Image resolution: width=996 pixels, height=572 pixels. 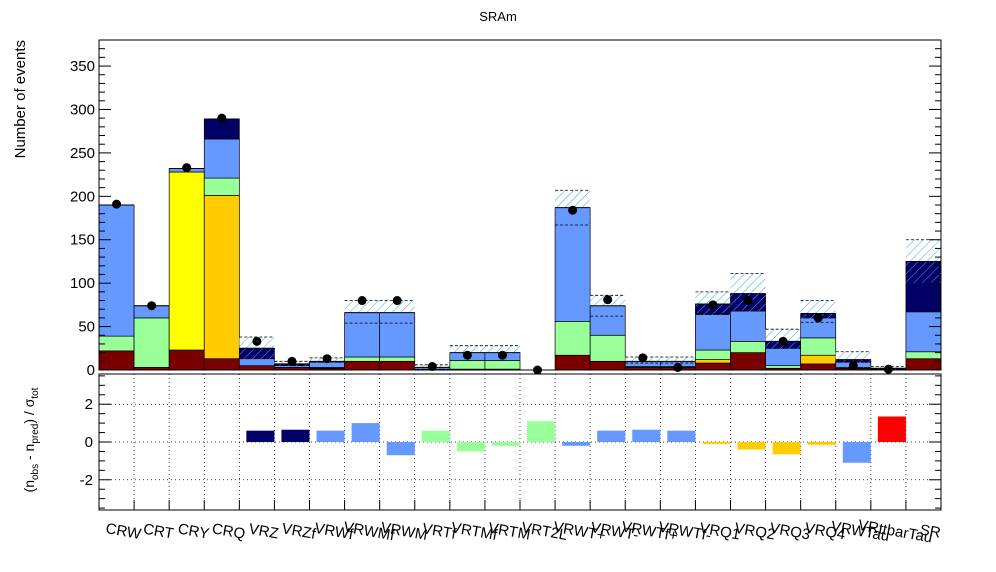 What do you see at coordinates (31, 439) in the screenshot?
I see `ratio-y-axis-label: (nobs - npred) / σtot` at bounding box center [31, 439].